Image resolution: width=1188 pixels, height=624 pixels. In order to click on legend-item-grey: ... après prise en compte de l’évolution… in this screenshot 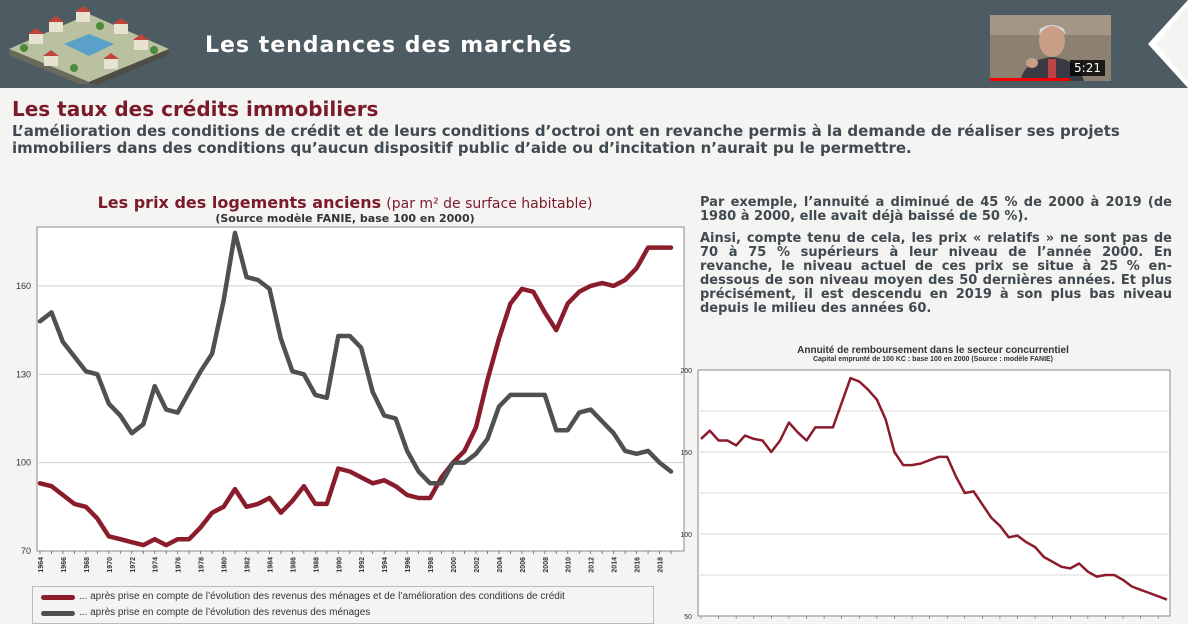, I will do `click(205, 613)`.